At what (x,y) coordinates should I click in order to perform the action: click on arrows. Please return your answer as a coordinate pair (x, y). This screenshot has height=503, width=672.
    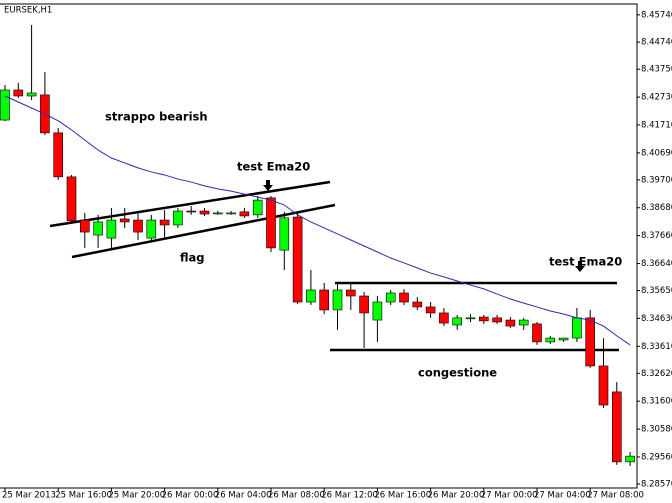
    Looking at the image, I should click on (424, 226).